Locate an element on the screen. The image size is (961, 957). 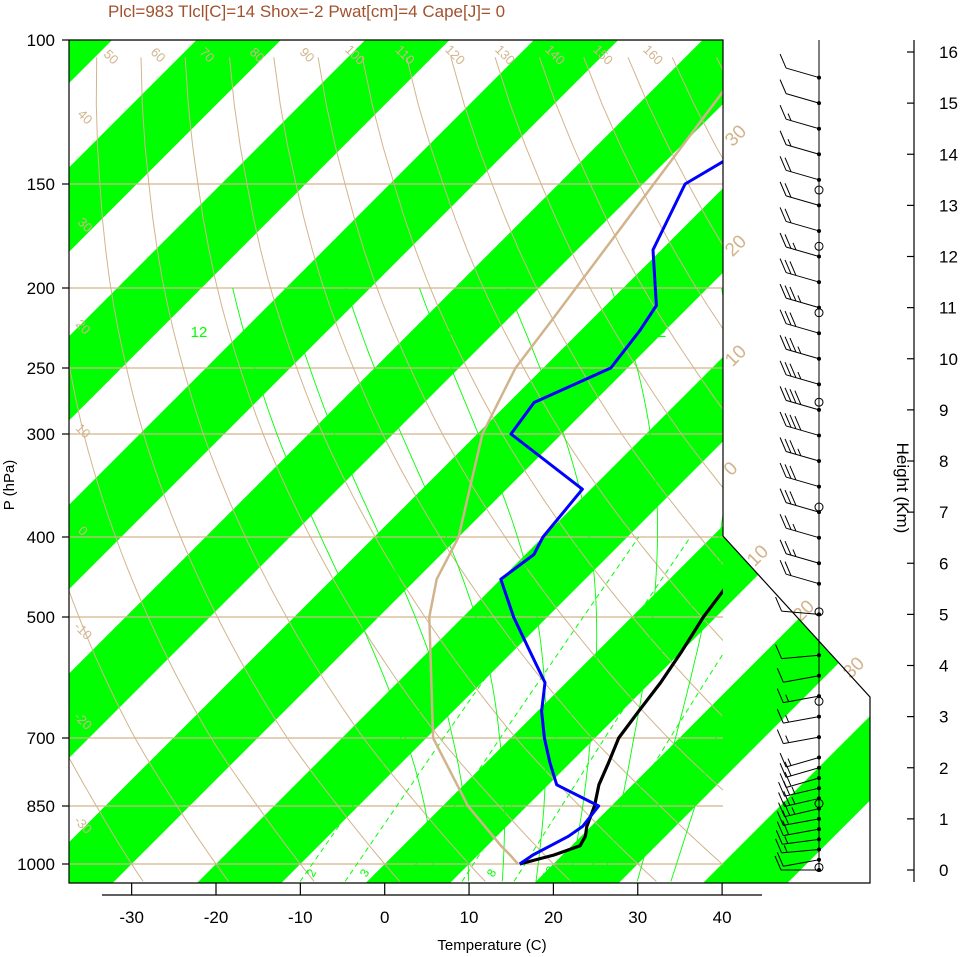
moist-adiabat-label: 16 is located at coordinates (270, 332).